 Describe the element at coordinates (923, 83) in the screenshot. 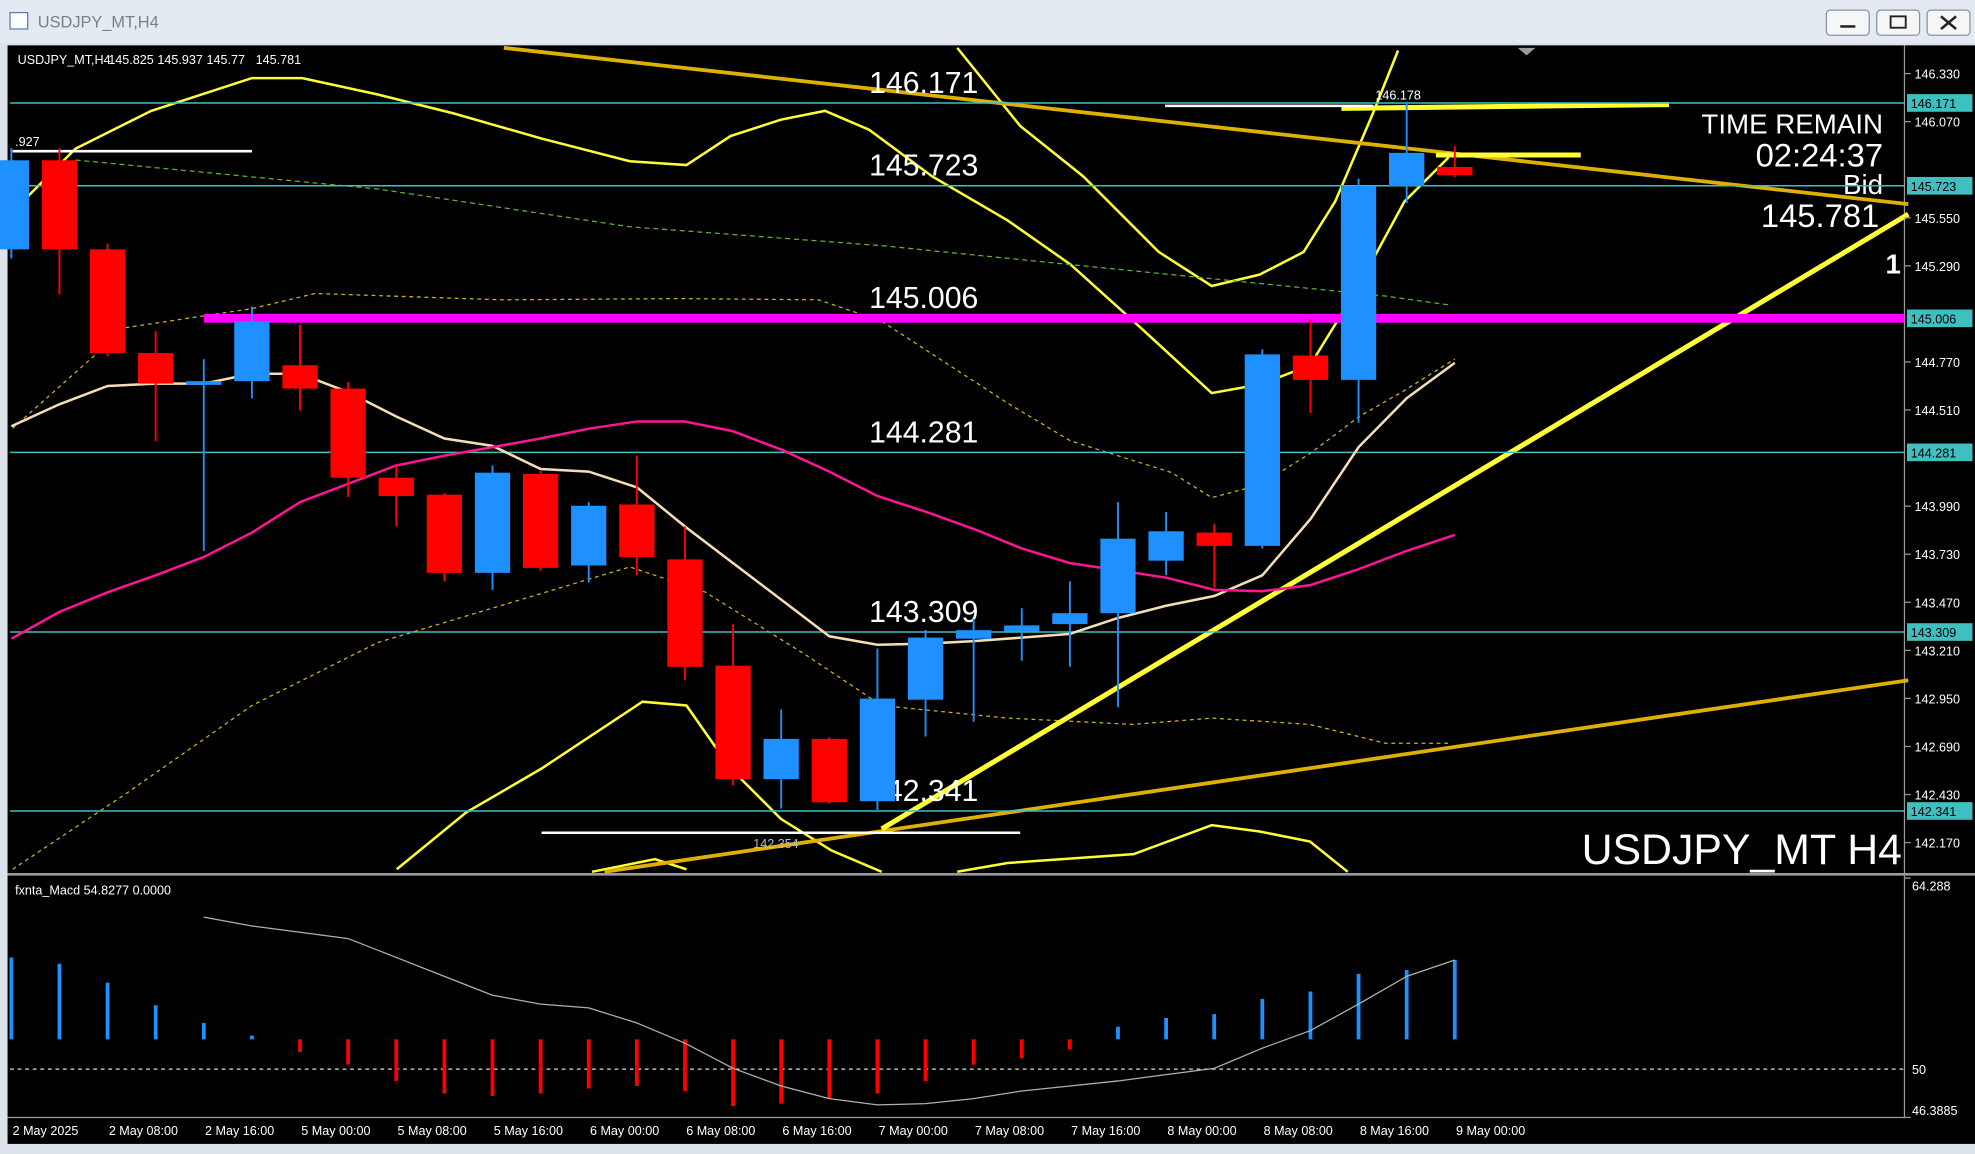

I see `level-label: 146.171` at that location.